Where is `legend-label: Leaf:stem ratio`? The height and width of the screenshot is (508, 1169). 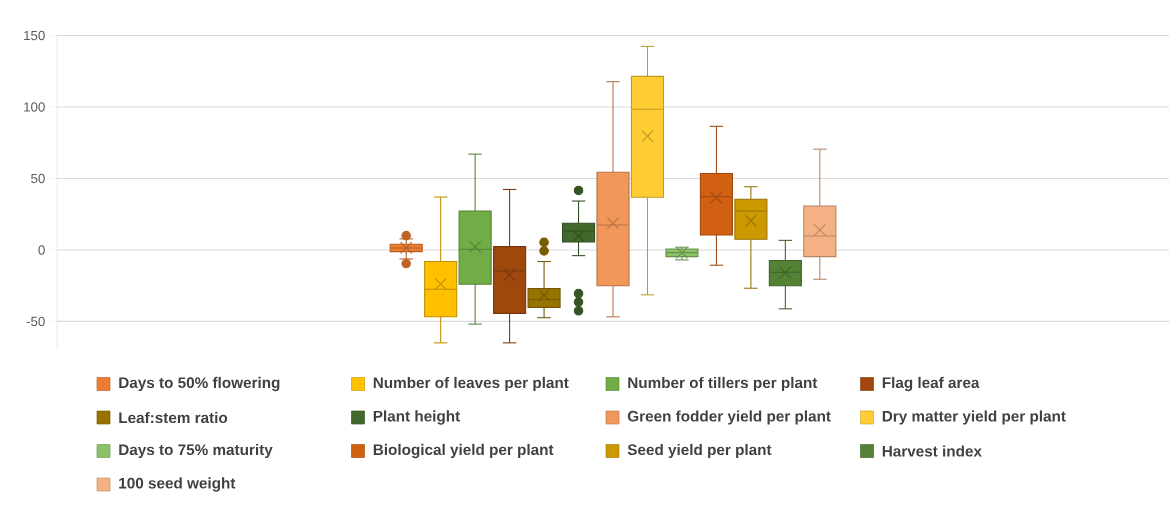
legend-label: Leaf:stem ratio is located at coordinates (173, 417).